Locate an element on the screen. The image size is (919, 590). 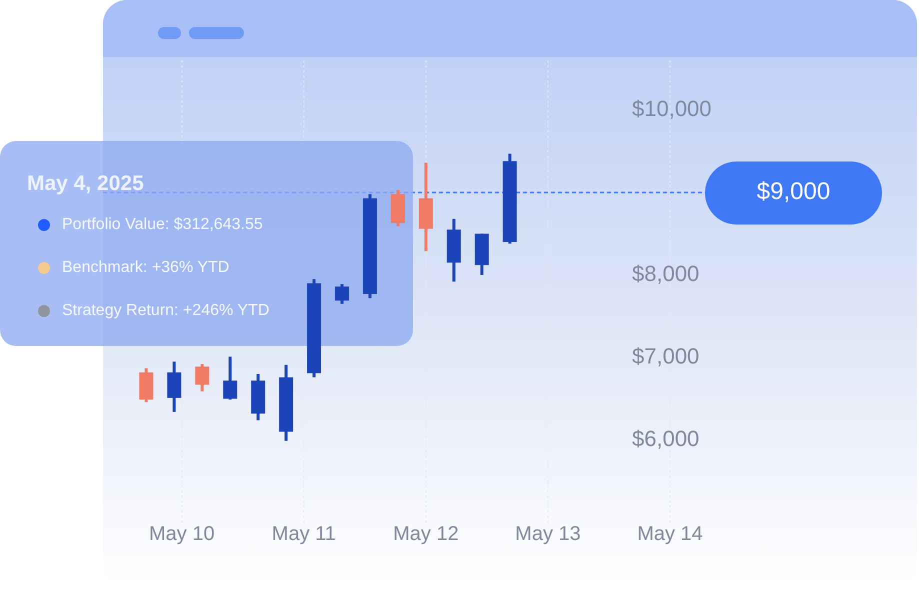
y-tick-label: $10,000 is located at coordinates (672, 108).